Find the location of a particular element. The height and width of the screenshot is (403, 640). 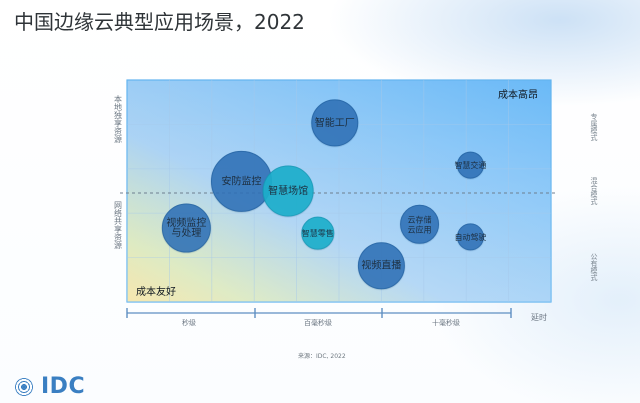

bubble-label: 智慧零售 is located at coordinates (318, 233).